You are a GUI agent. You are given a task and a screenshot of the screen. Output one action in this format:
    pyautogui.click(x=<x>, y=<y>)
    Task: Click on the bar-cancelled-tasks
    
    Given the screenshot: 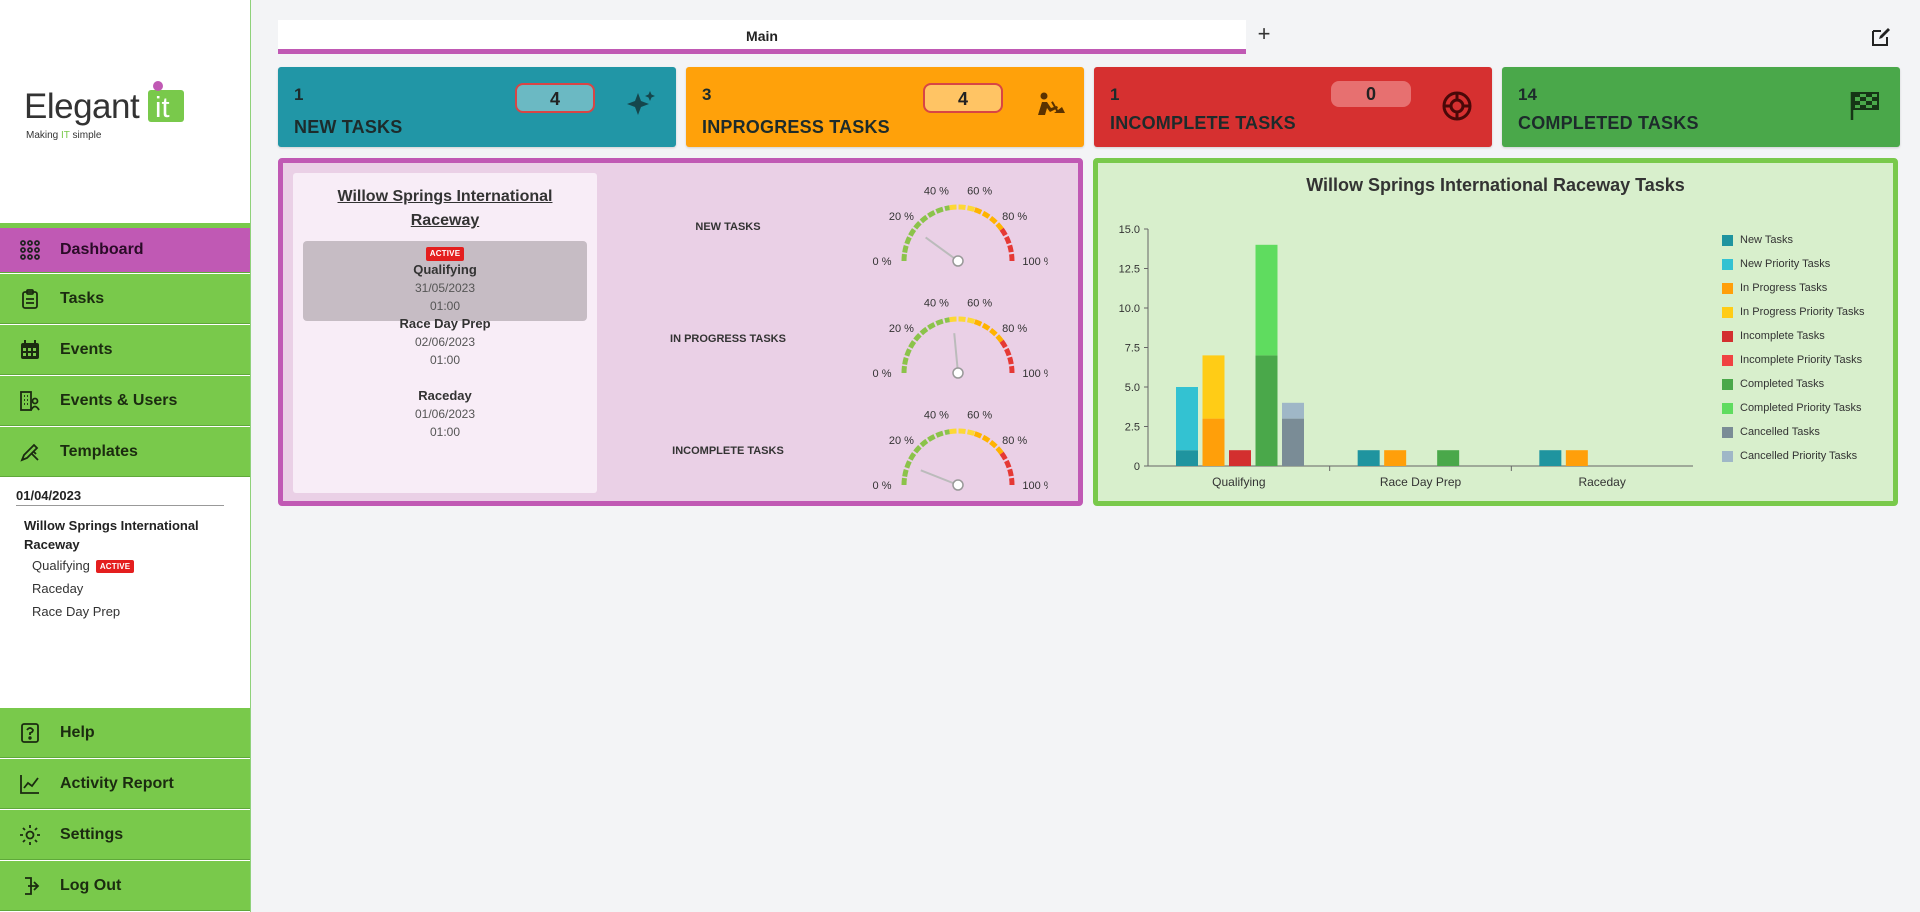 What is the action you would take?
    pyautogui.click(x=1293, y=442)
    